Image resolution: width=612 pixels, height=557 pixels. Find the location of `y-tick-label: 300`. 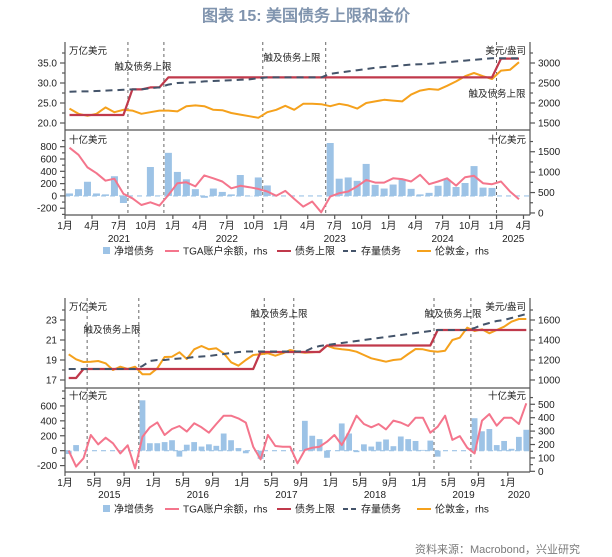

y-tick-label: 300 is located at coordinates (546, 432).